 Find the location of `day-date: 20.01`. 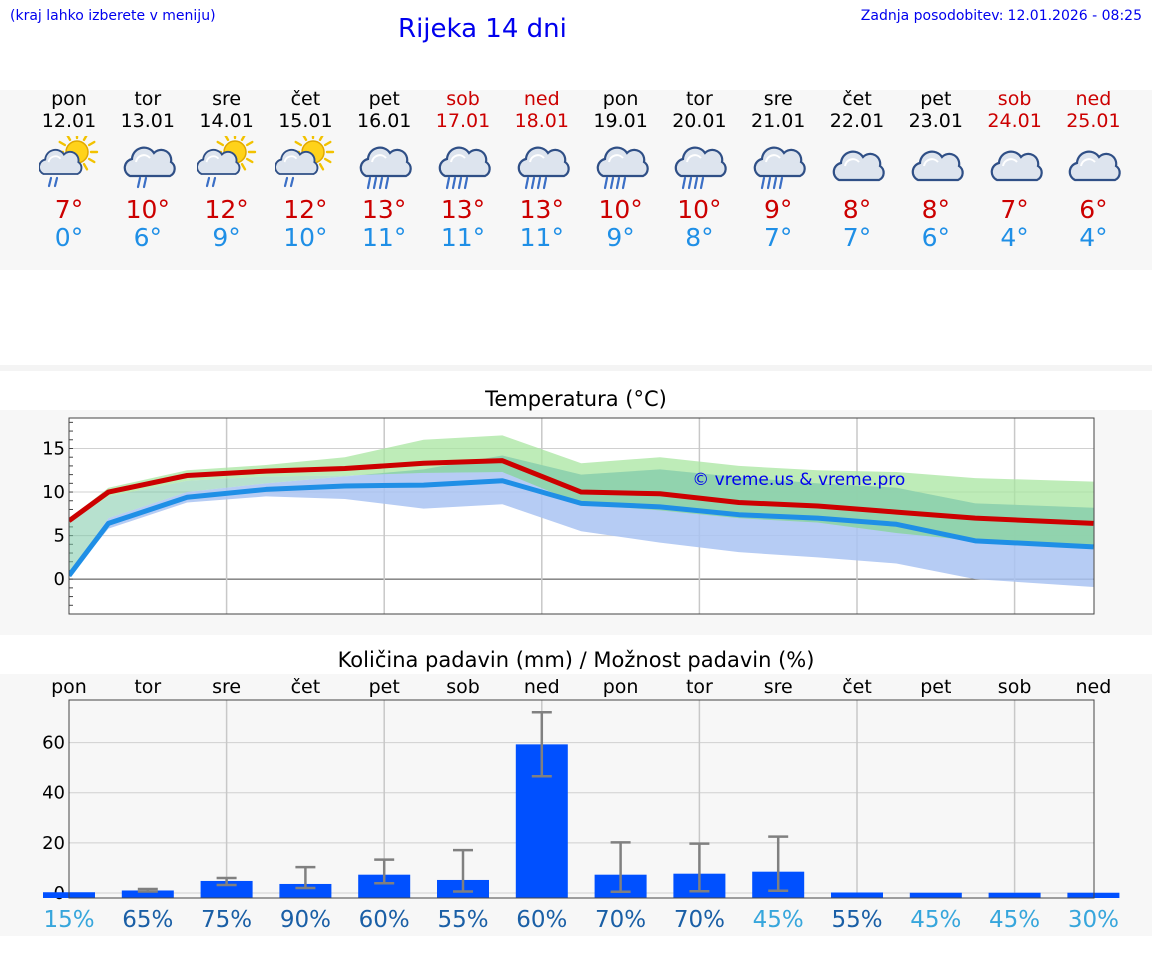

day-date: 20.01 is located at coordinates (699, 121).